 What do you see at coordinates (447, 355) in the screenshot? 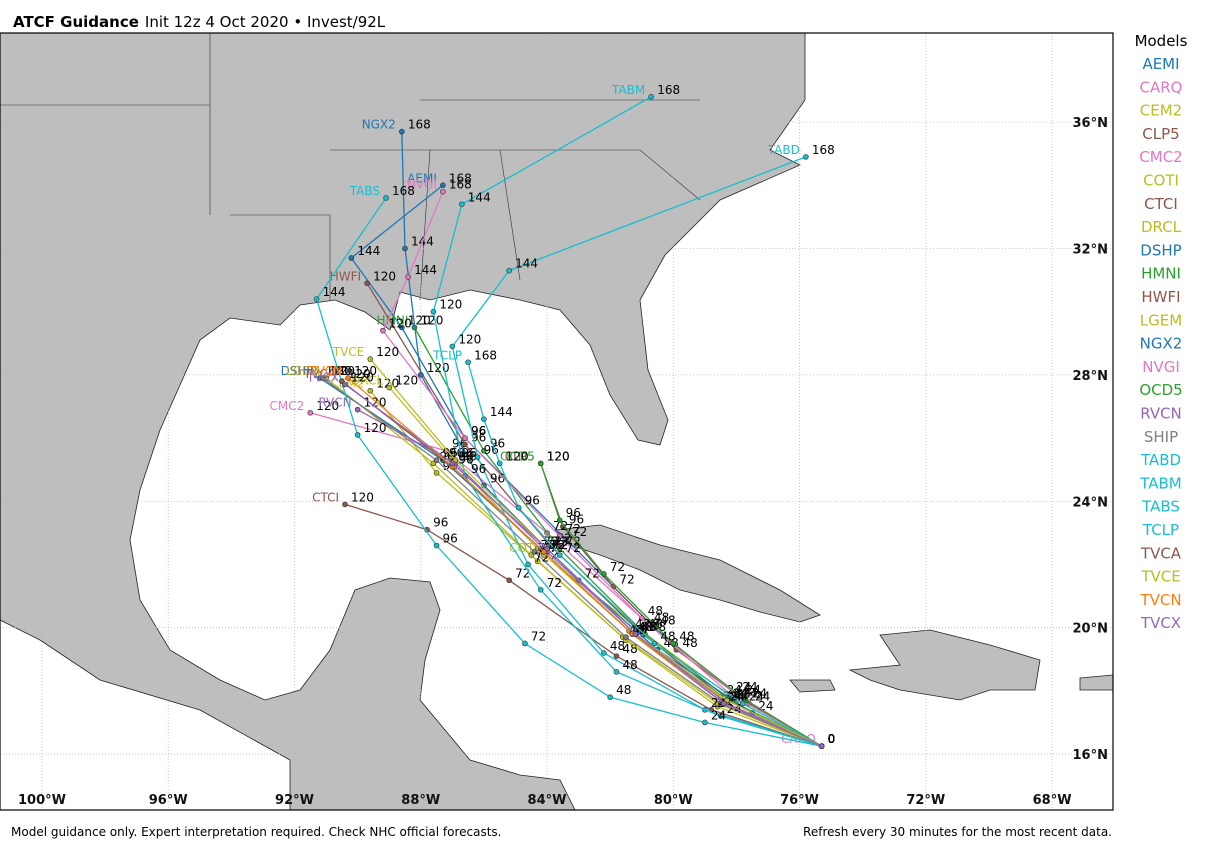
I see `track-name-label: TCLP` at bounding box center [447, 355].